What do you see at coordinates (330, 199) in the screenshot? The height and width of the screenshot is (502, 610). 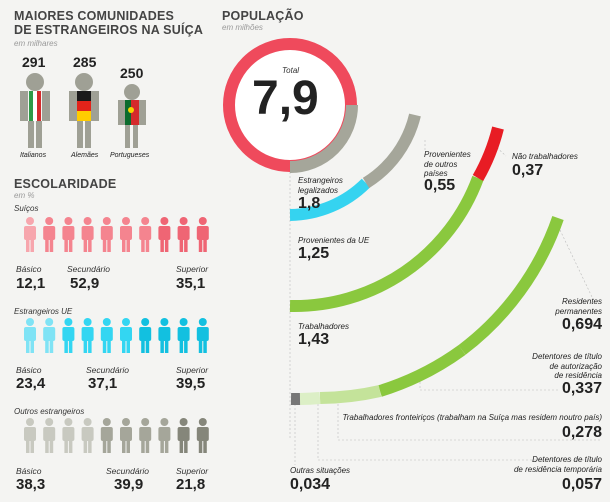 I see `arc-ue` at bounding box center [330, 199].